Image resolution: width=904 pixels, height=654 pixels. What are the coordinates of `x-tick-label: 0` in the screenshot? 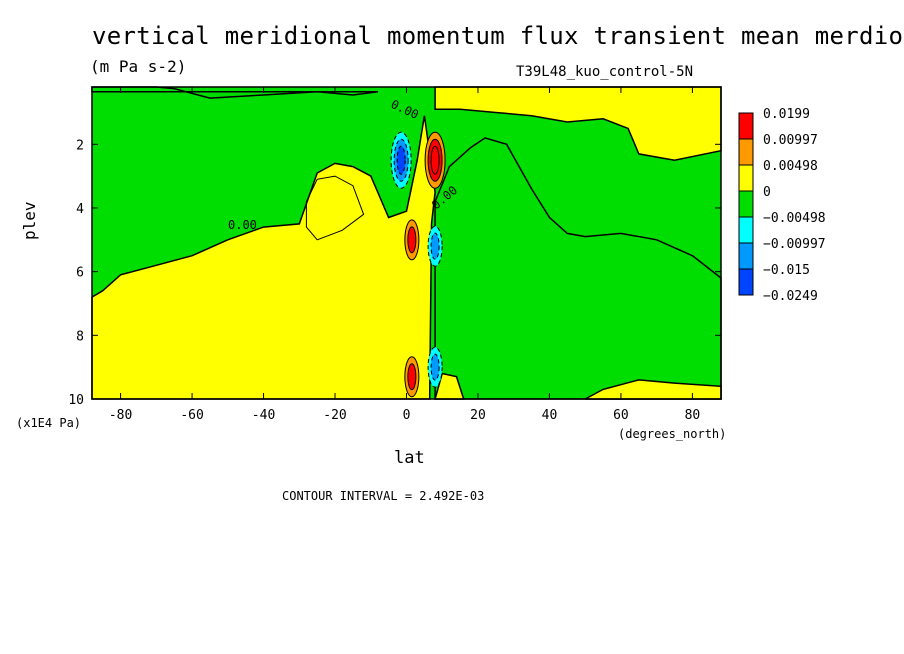 It's located at (407, 415).